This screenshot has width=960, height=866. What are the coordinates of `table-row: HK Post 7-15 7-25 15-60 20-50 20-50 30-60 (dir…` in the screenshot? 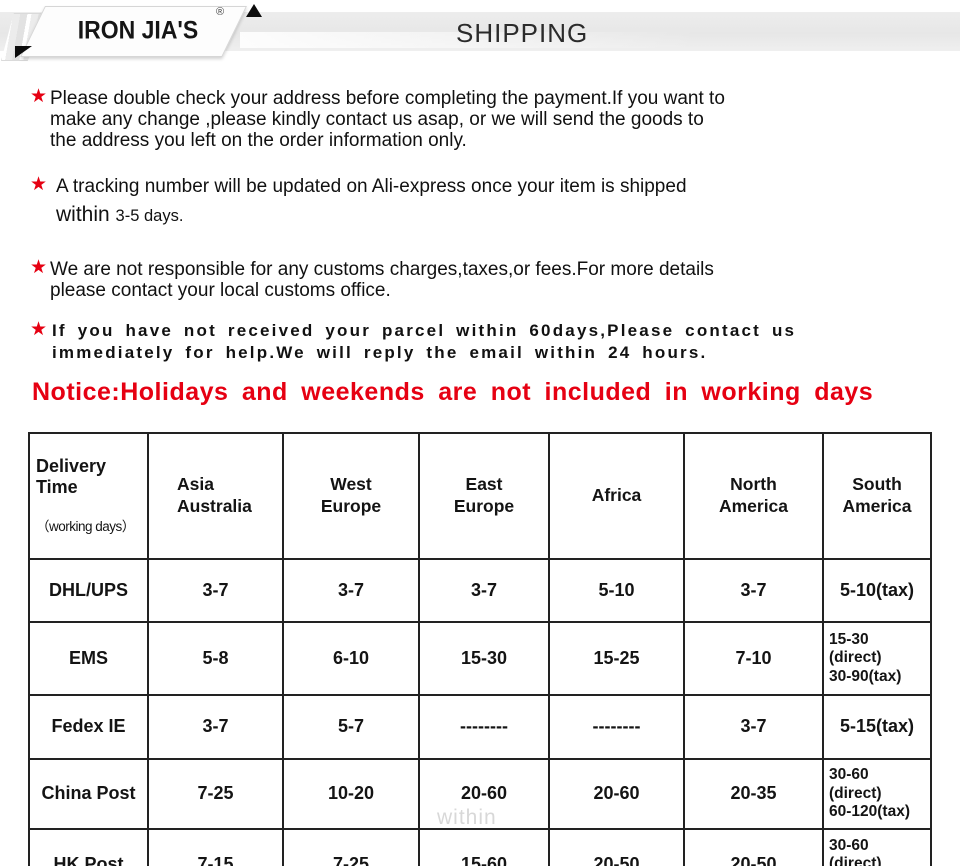 It's located at (480, 846).